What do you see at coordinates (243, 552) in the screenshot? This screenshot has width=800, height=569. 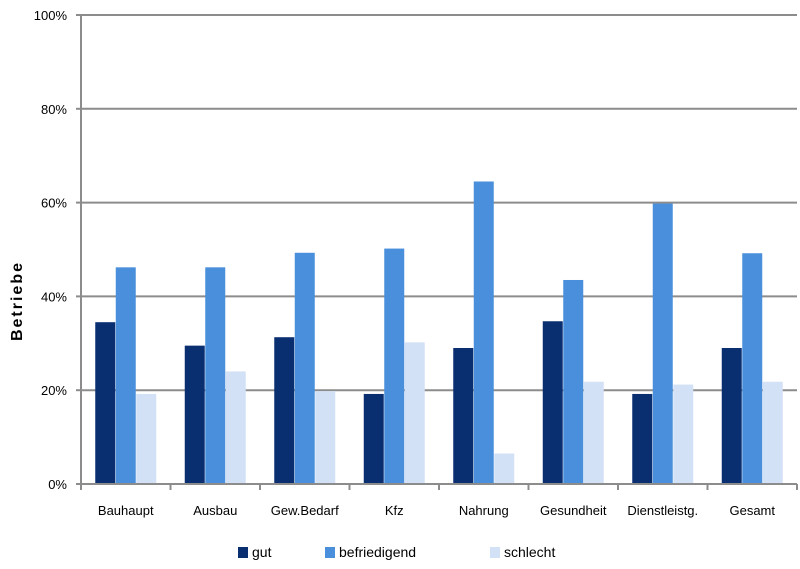 I see `legend-swatch-gut` at bounding box center [243, 552].